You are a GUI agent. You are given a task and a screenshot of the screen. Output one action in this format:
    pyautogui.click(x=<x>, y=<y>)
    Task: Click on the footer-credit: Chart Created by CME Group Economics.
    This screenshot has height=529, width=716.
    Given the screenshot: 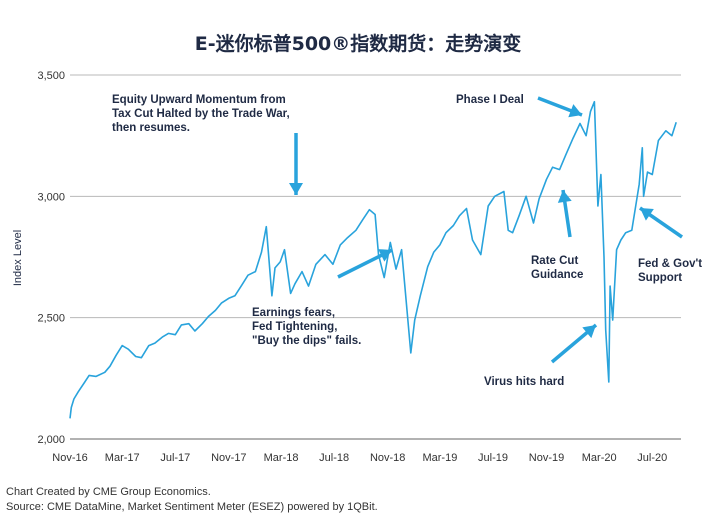 What is the action you would take?
    pyautogui.click(x=108, y=492)
    